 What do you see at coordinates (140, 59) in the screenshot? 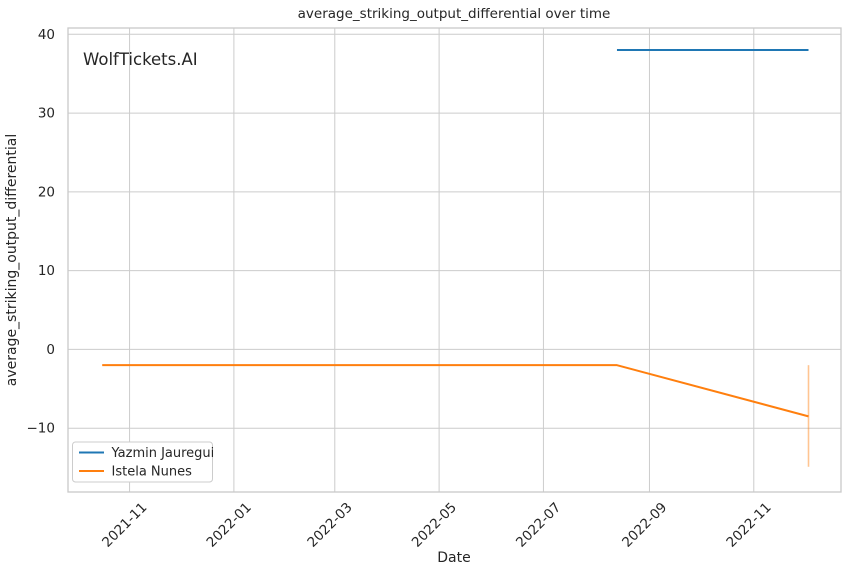
I see `watermark: WolfTickets.AI` at bounding box center [140, 59].